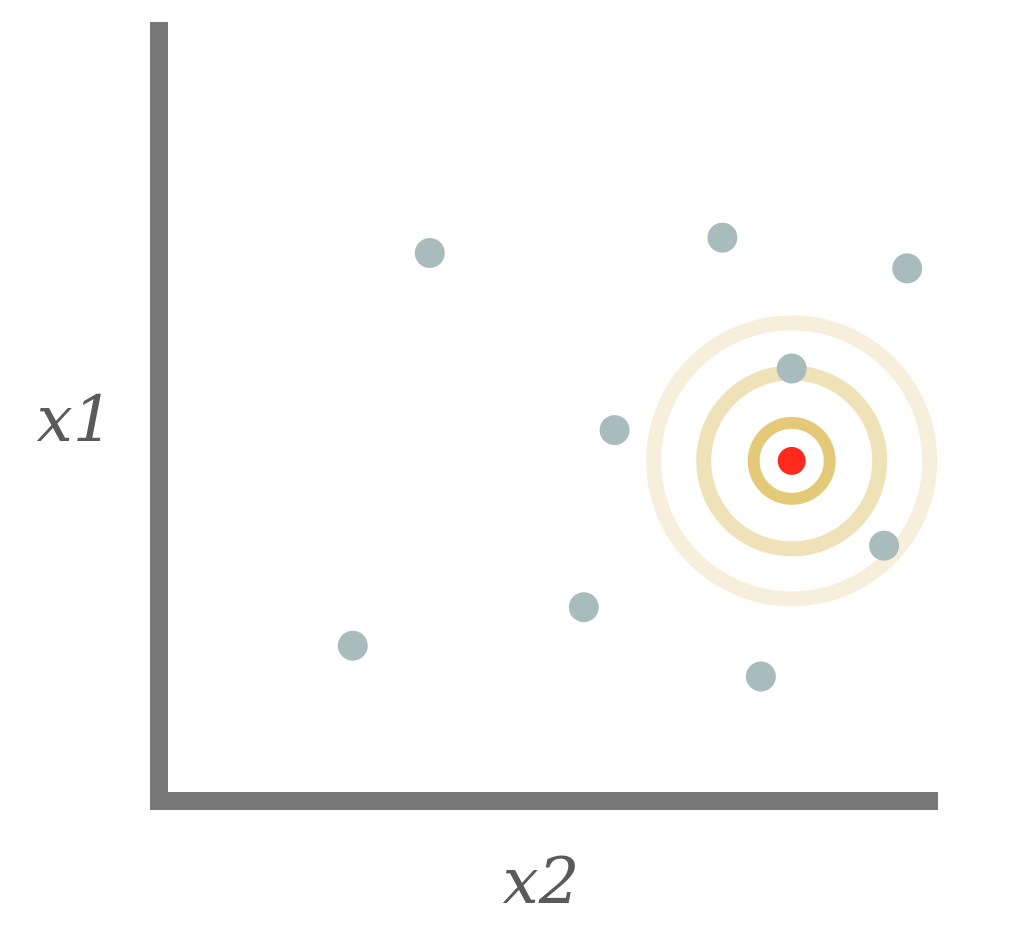 Image resolution: width=1028 pixels, height=936 pixels. What do you see at coordinates (544, 801) in the screenshot?
I see `x-axis-line` at bounding box center [544, 801].